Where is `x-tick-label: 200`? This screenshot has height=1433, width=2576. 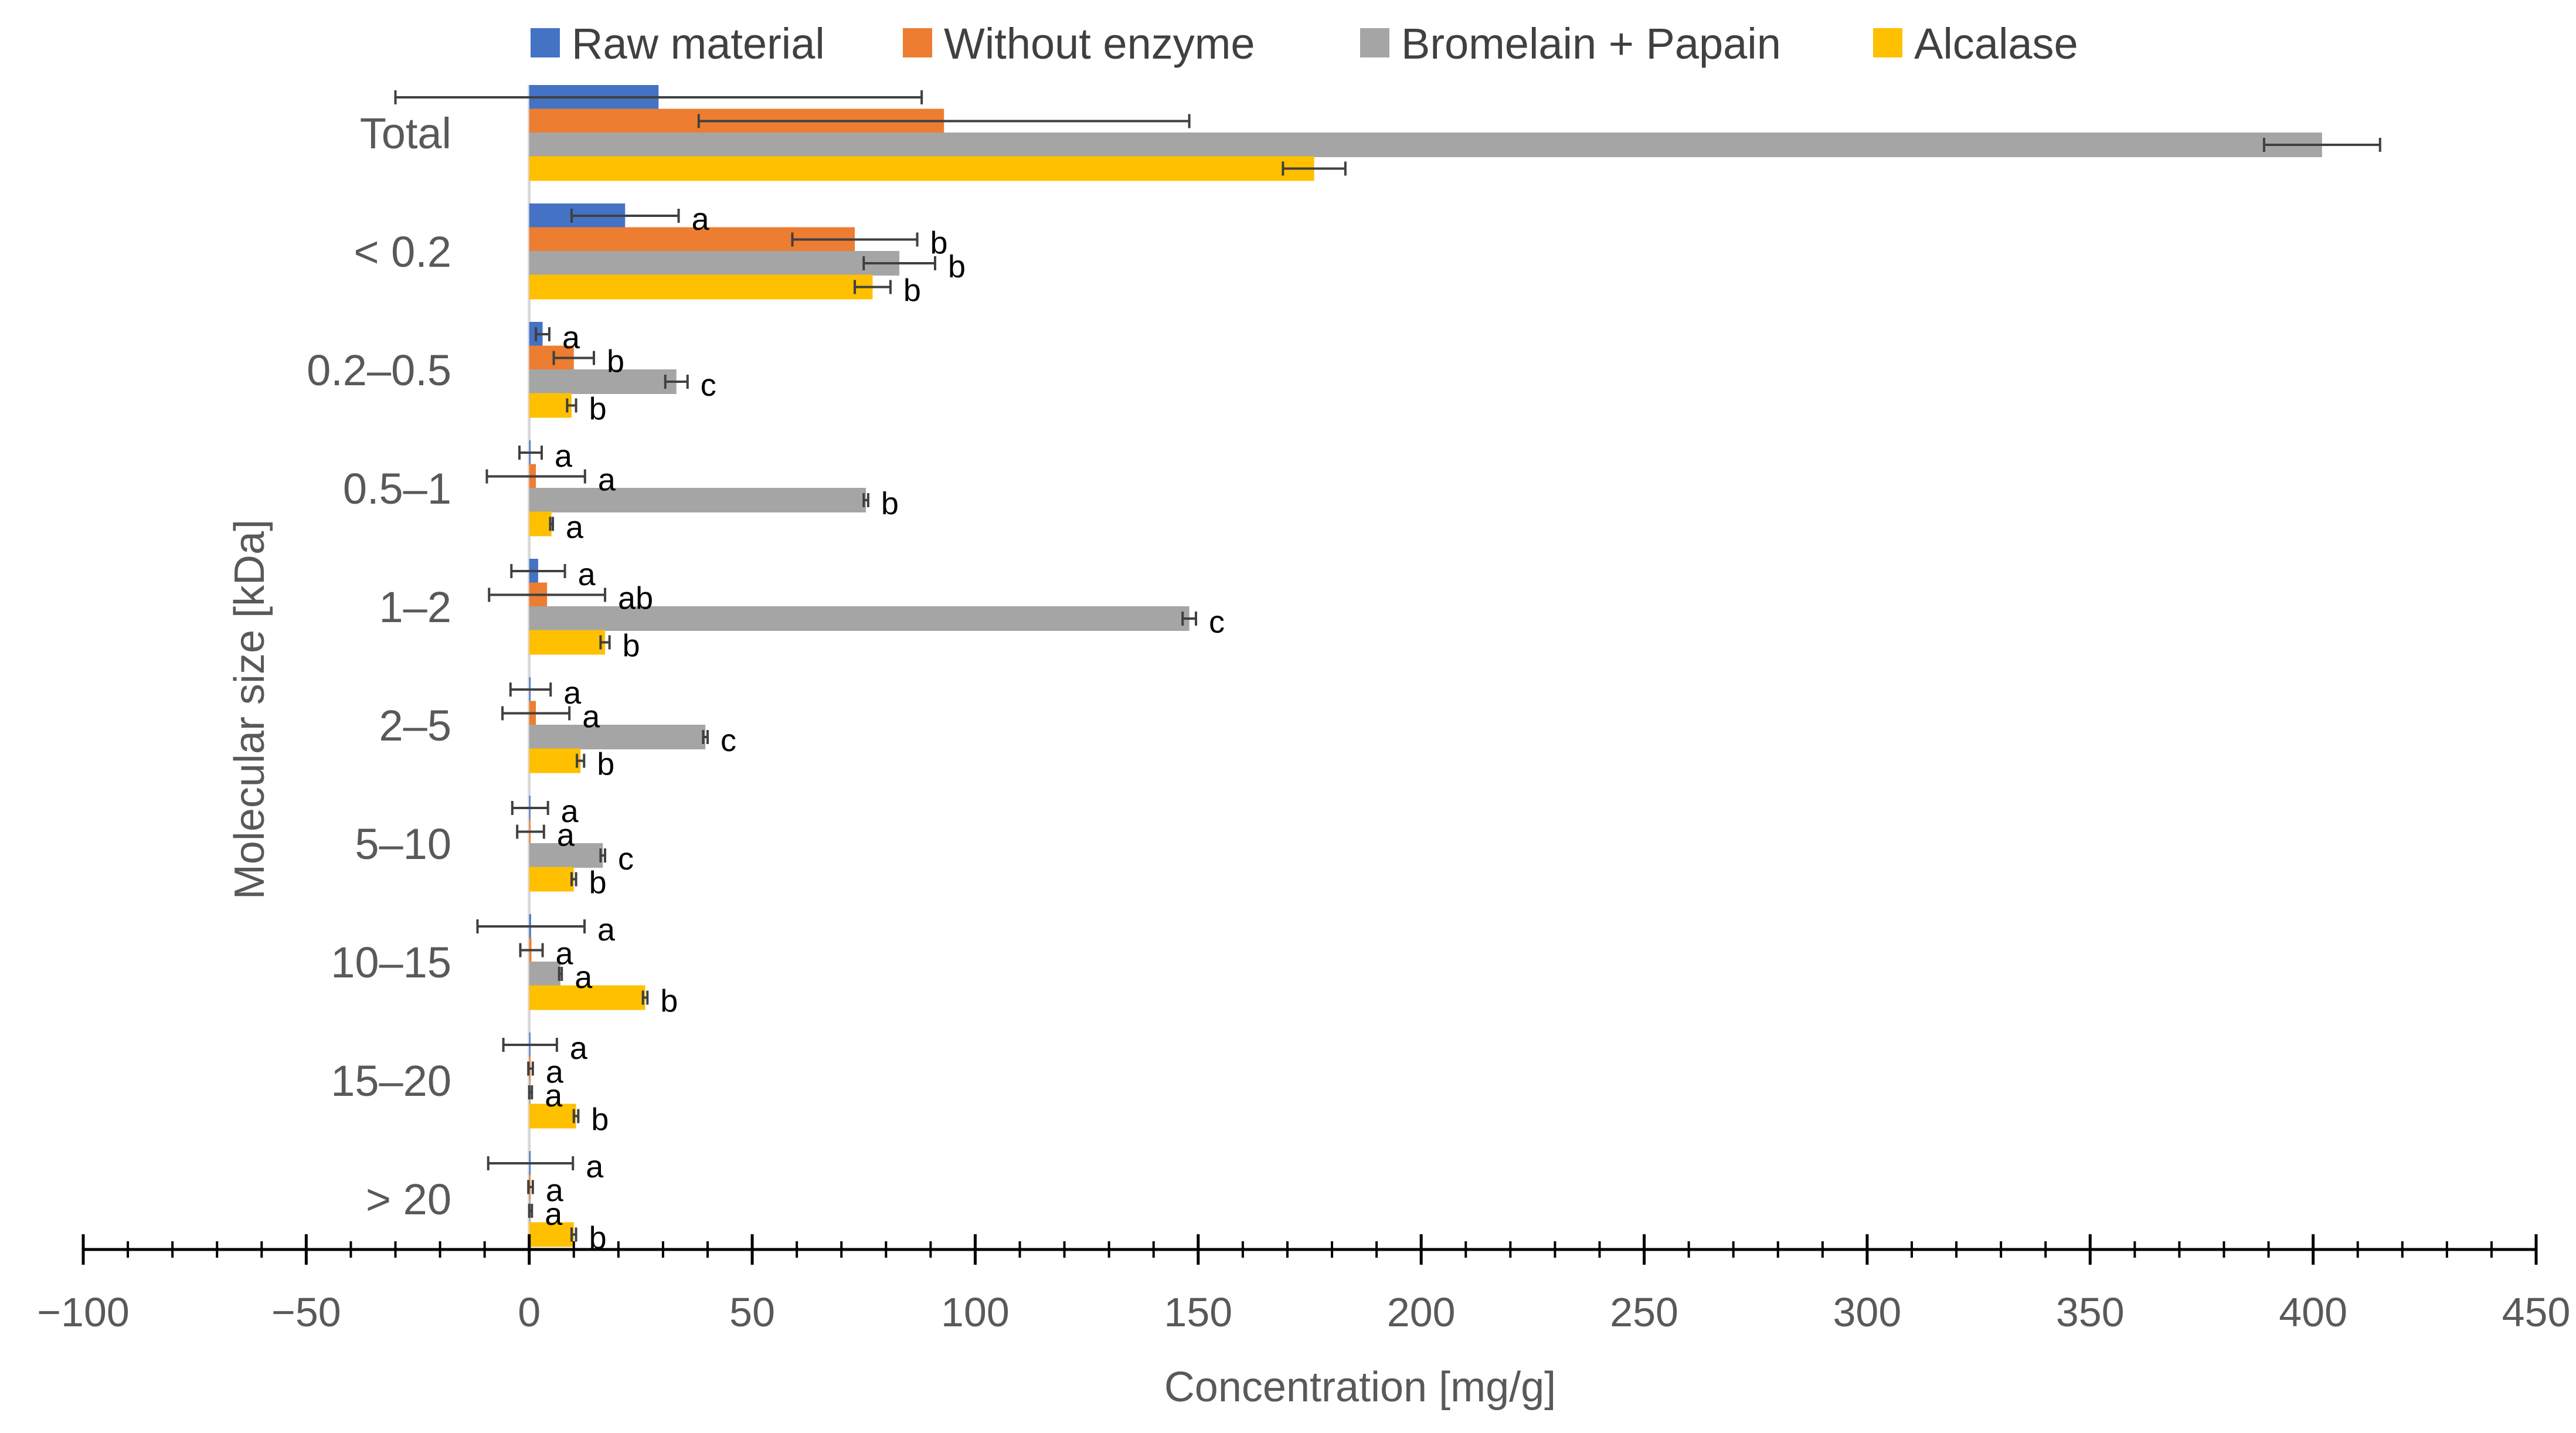 x-tick-label: 200 is located at coordinates (1422, 1312).